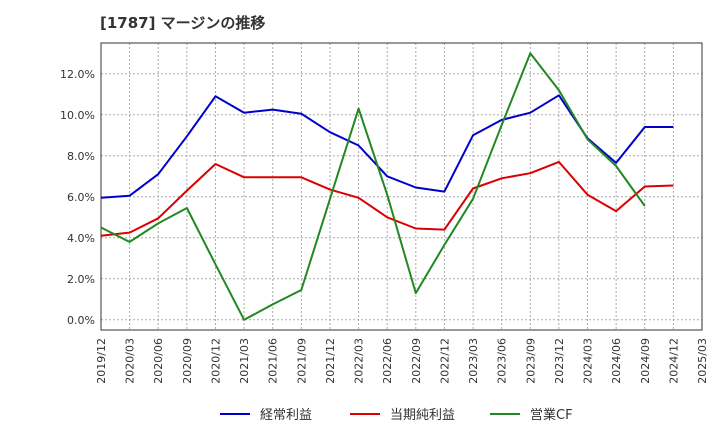 The width and height of the screenshot is (720, 440). What do you see at coordinates (444, 361) in the screenshot?
I see `x-tick-label: 2022/12` at bounding box center [444, 361].